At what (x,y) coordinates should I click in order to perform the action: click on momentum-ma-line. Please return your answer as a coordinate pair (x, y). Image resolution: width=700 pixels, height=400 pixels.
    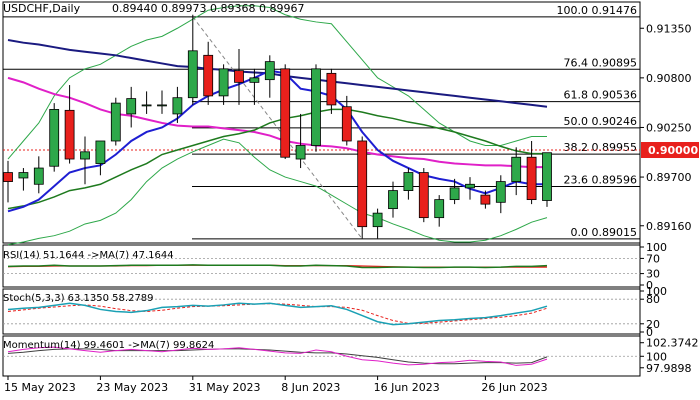
    Looking at the image, I should click on (277, 356).